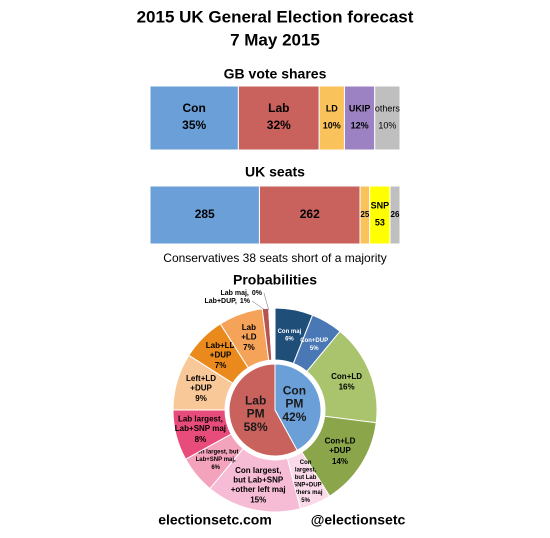  I want to click on legend-label: UKIP, so click(360, 108).